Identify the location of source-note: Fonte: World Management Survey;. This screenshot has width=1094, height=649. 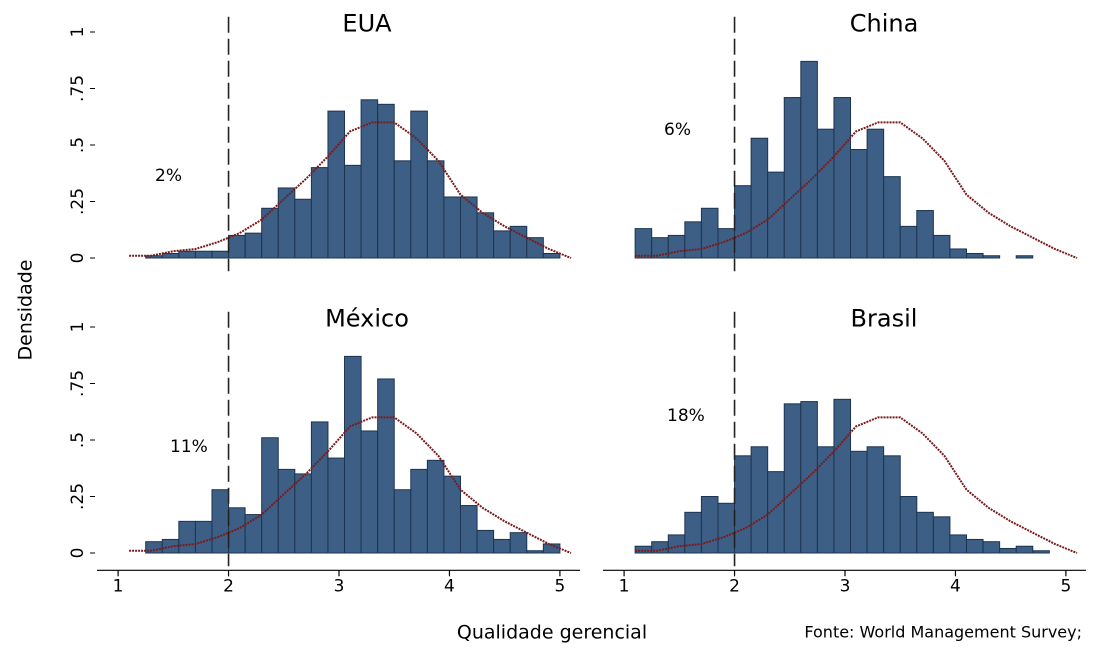
(943, 632).